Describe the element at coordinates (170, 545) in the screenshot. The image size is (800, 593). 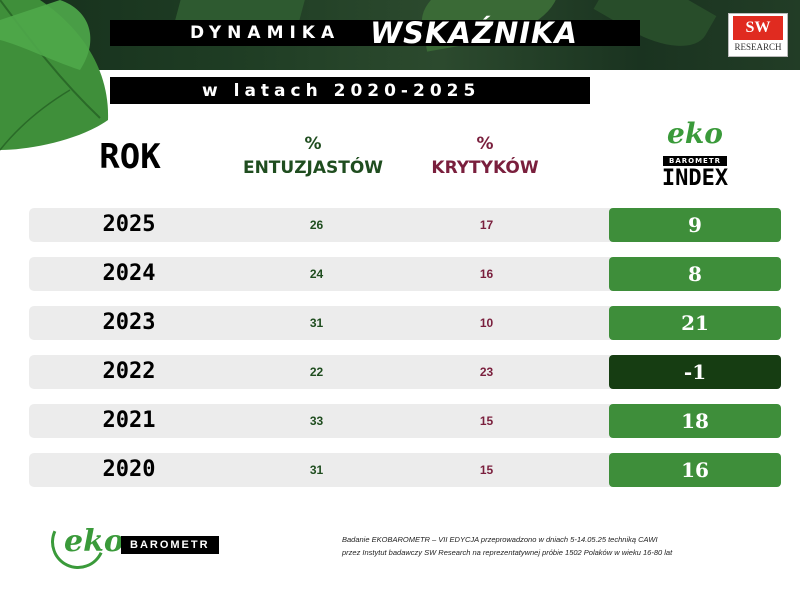
I see `footer-logo-barometr: BAROMETR` at that location.